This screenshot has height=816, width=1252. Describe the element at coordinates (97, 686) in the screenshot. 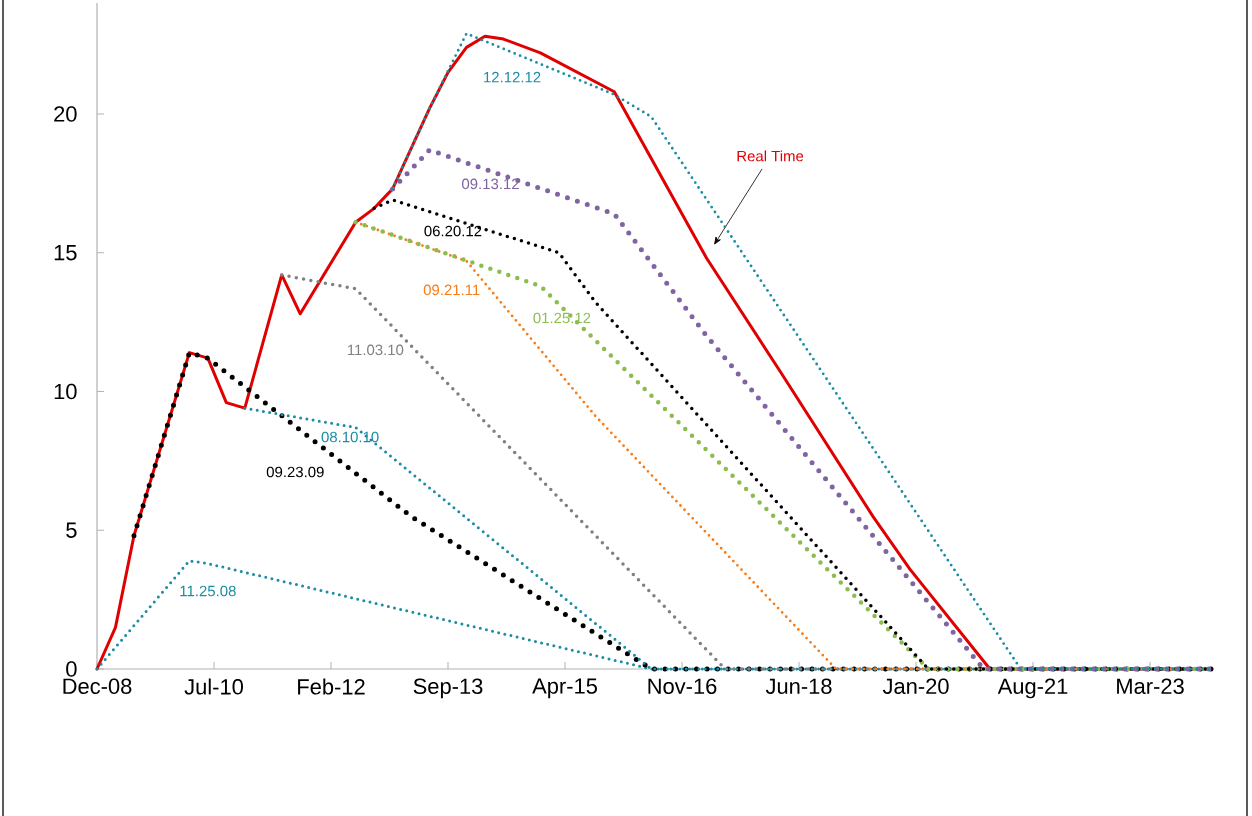

I see `x-tick-label: Dec-08` at that location.